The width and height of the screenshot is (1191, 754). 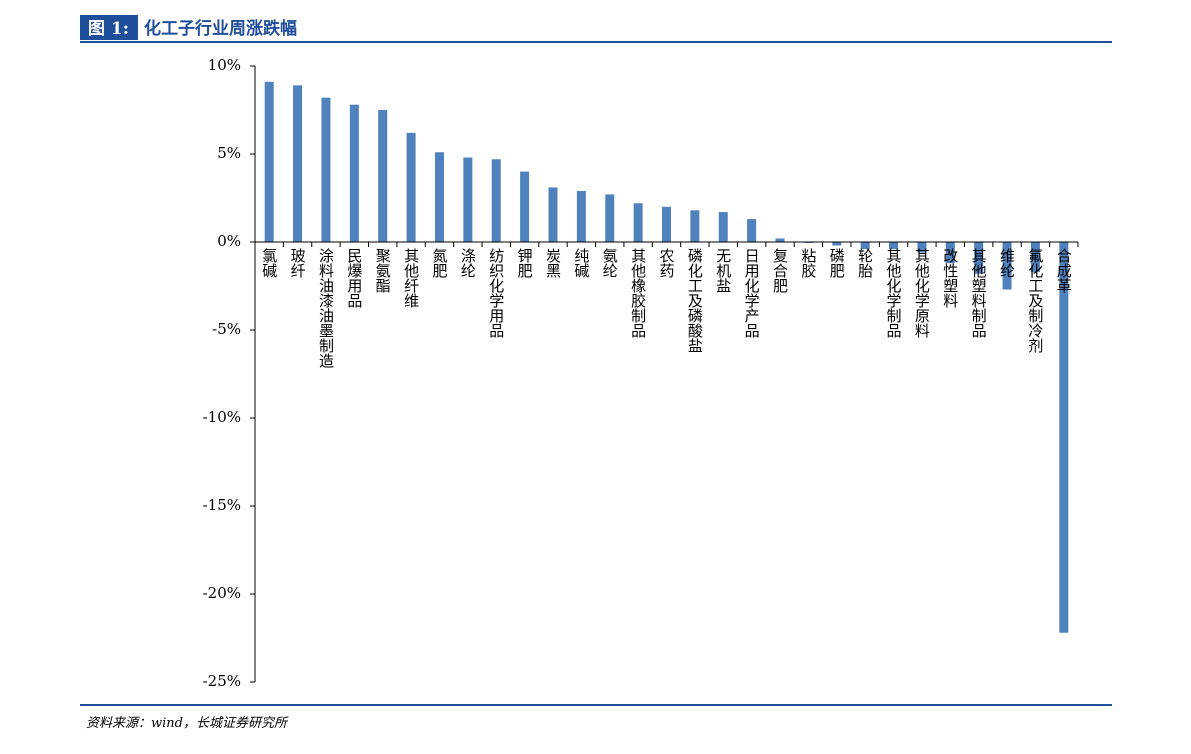 What do you see at coordinates (224, 65) in the screenshot?
I see `y-tick-label: 10%` at bounding box center [224, 65].